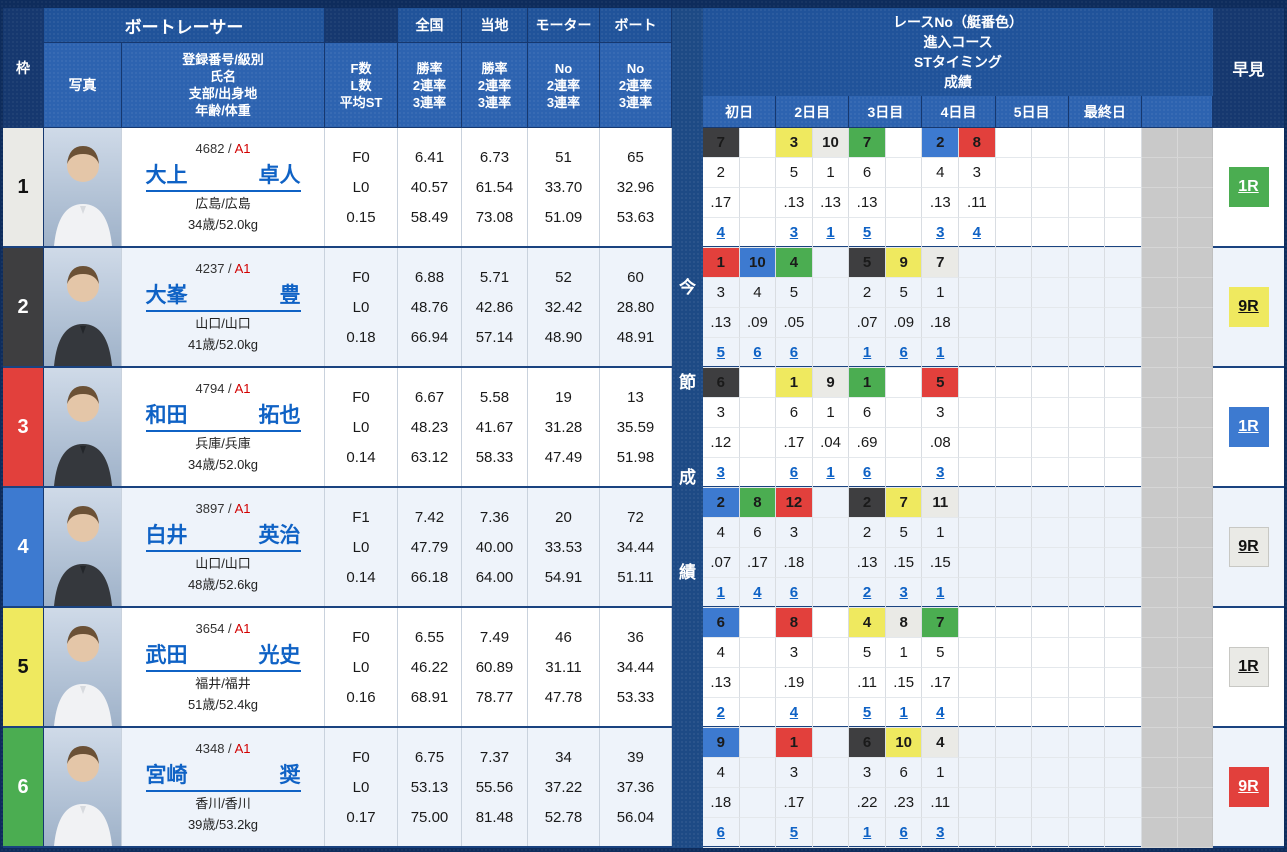 This screenshot has height=852, width=1287. I want to click on touchi-stats: 7.49 60.89 78.77, so click(495, 667).